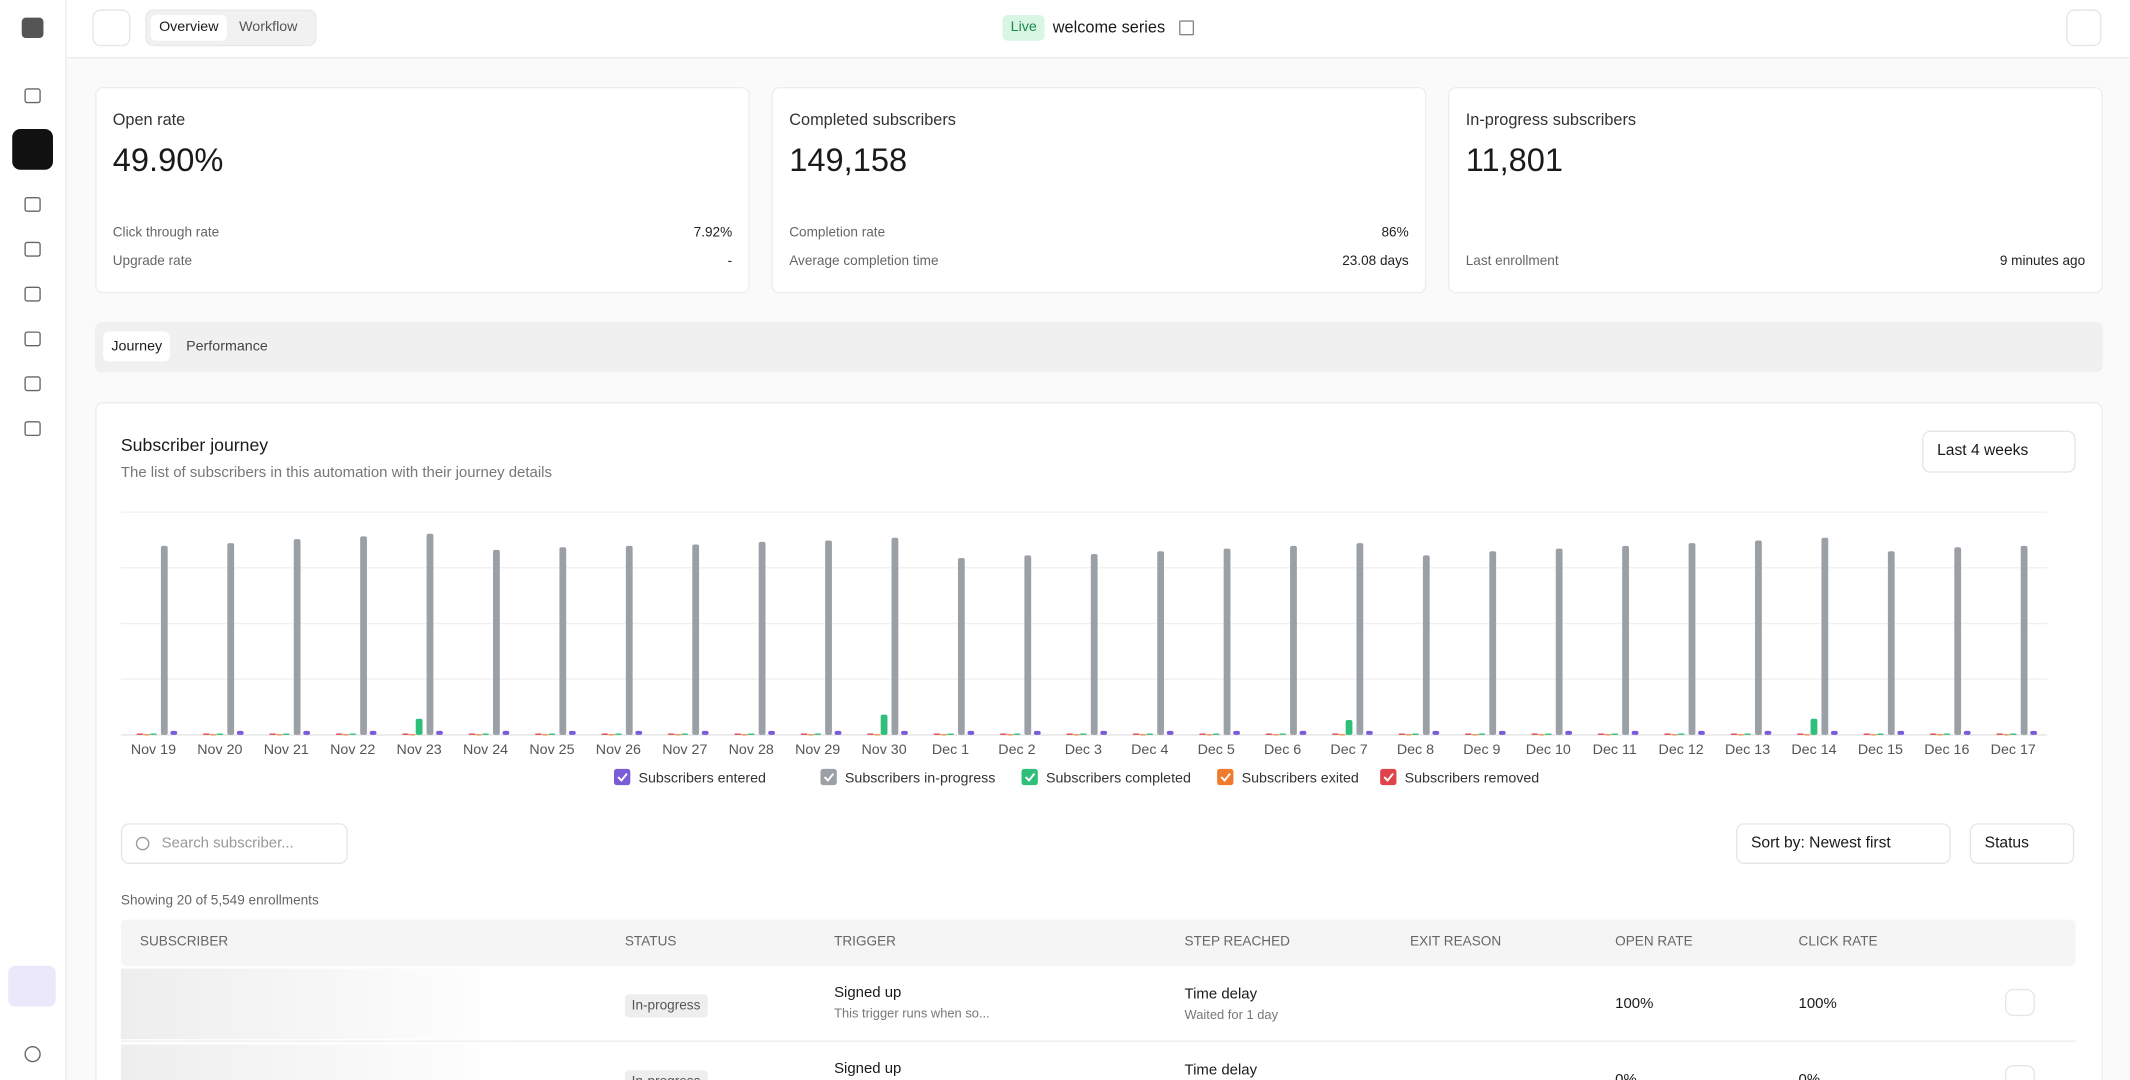  What do you see at coordinates (1149, 750) in the screenshot?
I see `x-tick-label: Dec 4` at bounding box center [1149, 750].